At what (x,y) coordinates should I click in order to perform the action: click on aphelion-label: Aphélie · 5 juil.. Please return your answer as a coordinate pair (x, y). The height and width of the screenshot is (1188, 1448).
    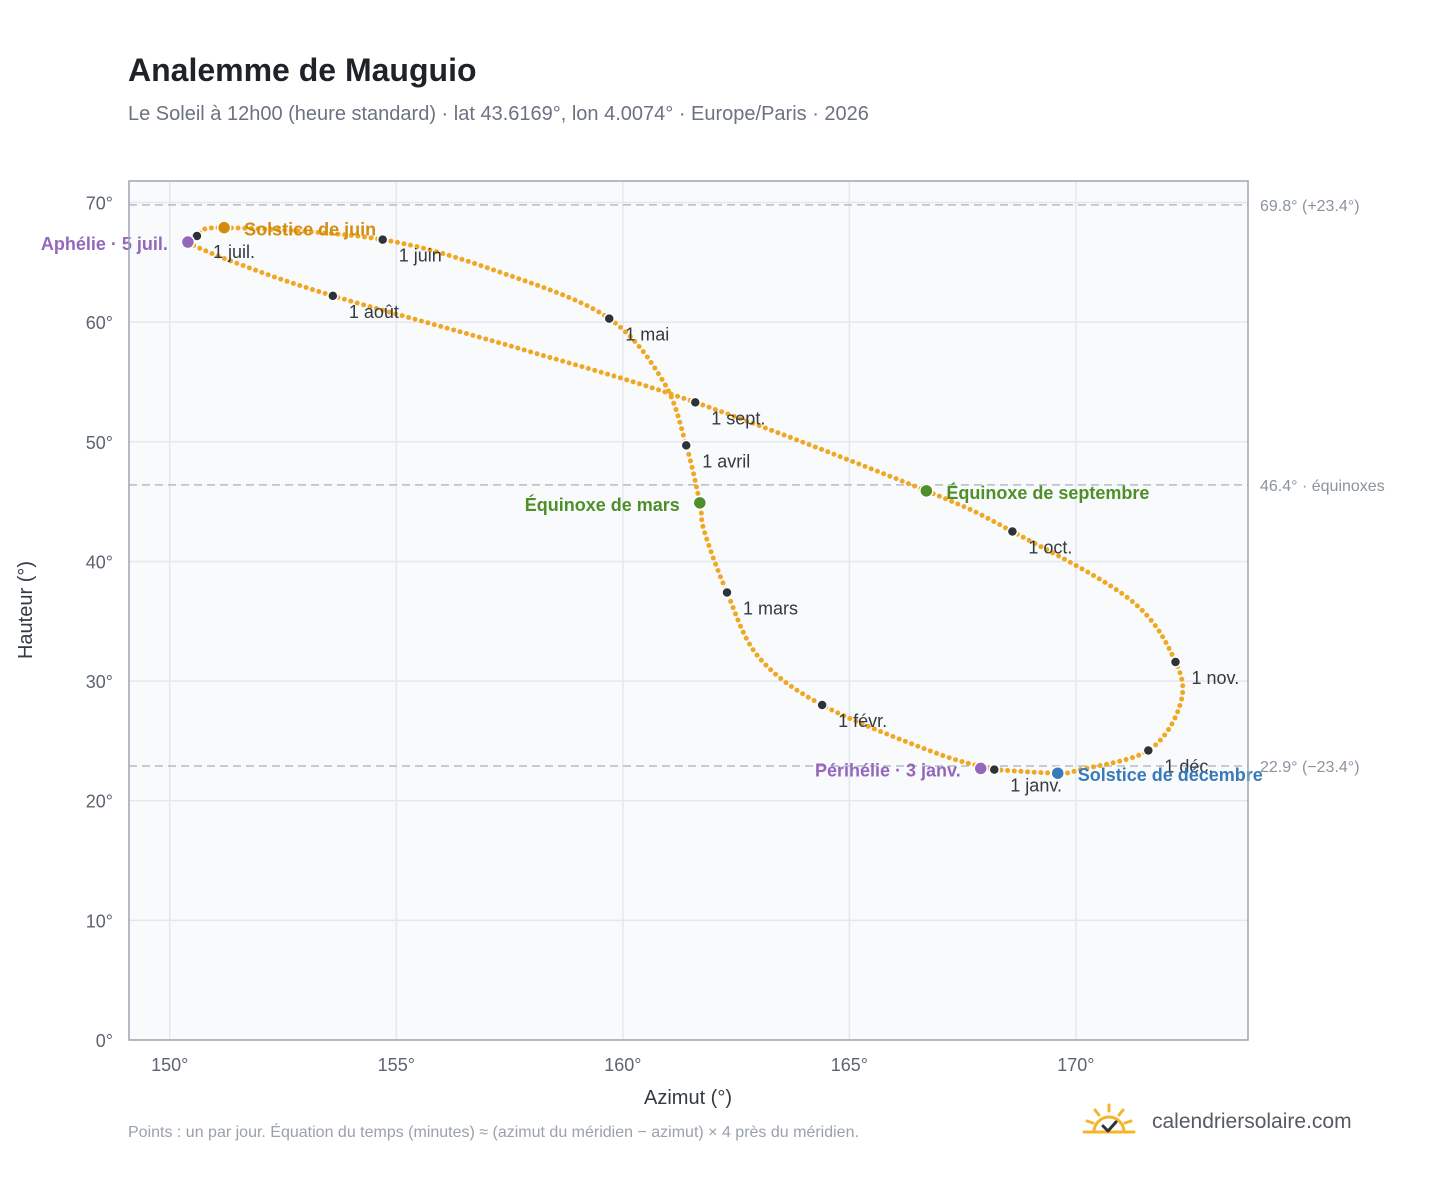
    Looking at the image, I should click on (104, 244).